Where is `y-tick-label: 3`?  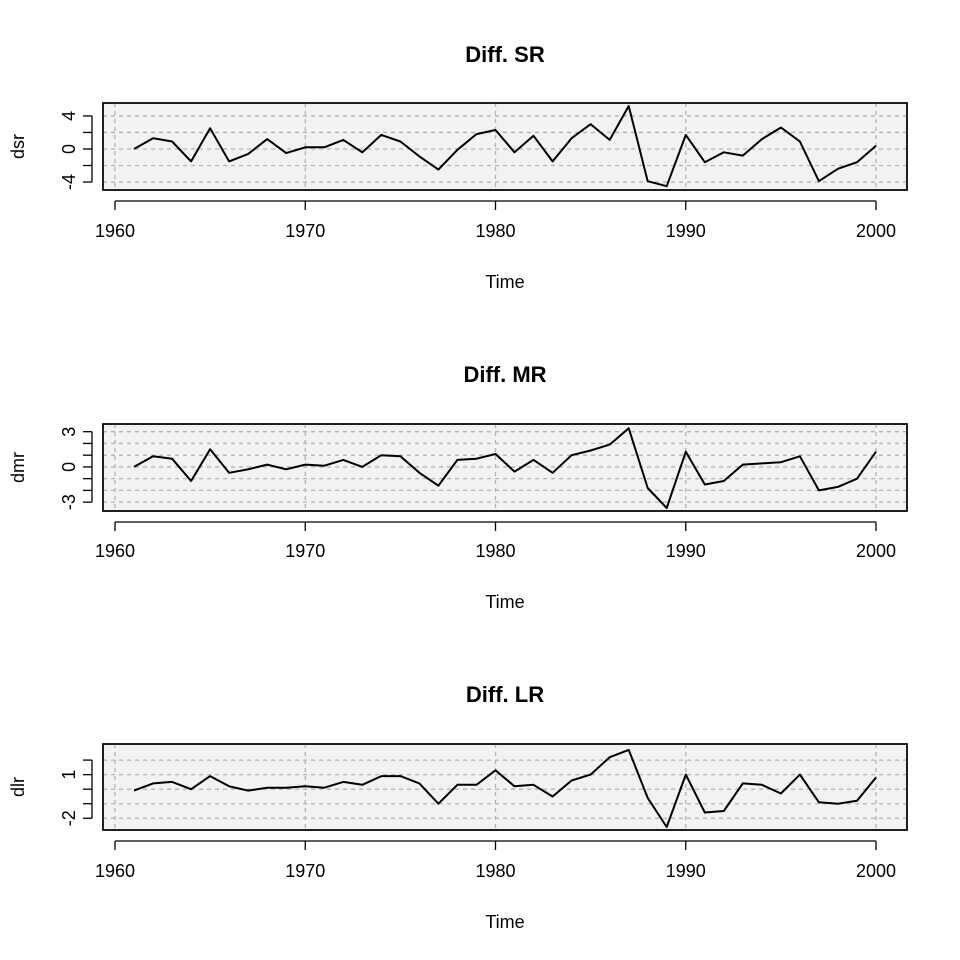
y-tick-label: 3 is located at coordinates (69, 432).